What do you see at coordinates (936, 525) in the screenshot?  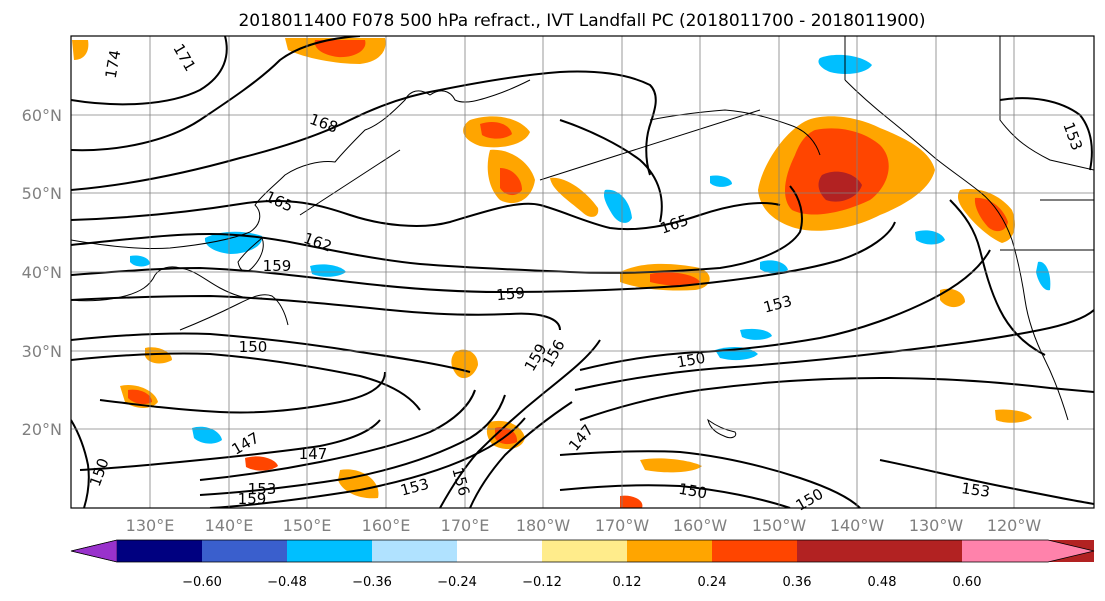 I see `lon-label: 130°W` at bounding box center [936, 525].